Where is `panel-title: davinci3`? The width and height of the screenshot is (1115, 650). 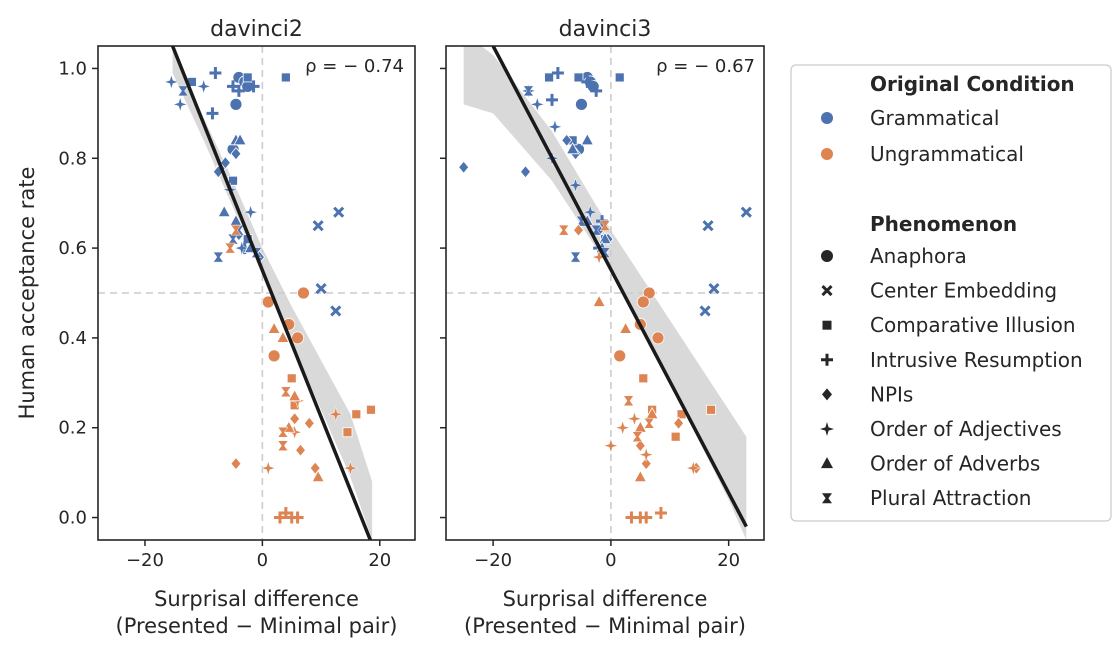
panel-title: davinci3 is located at coordinates (605, 29).